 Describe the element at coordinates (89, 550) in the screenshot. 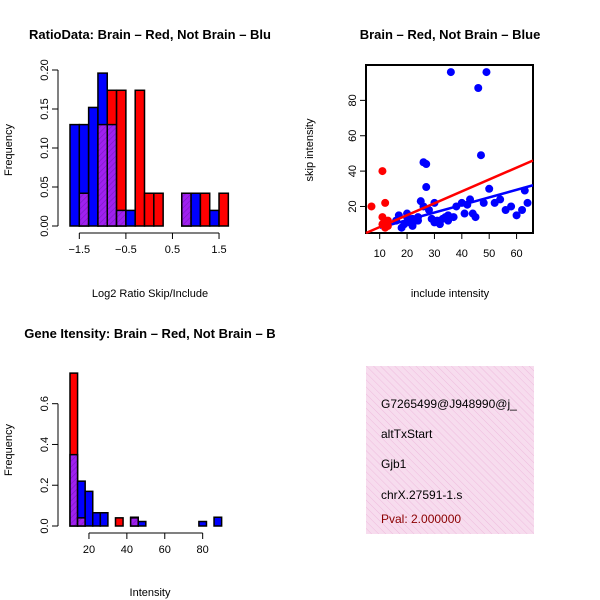

I see `gene-intensity-x-tick-label: 20` at that location.